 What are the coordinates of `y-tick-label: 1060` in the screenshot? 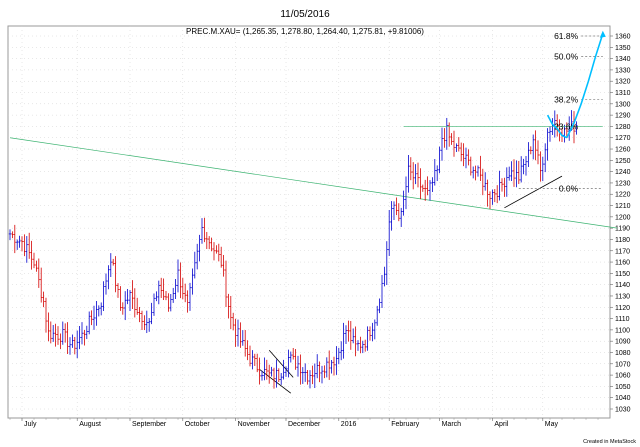 It's located at (623, 376).